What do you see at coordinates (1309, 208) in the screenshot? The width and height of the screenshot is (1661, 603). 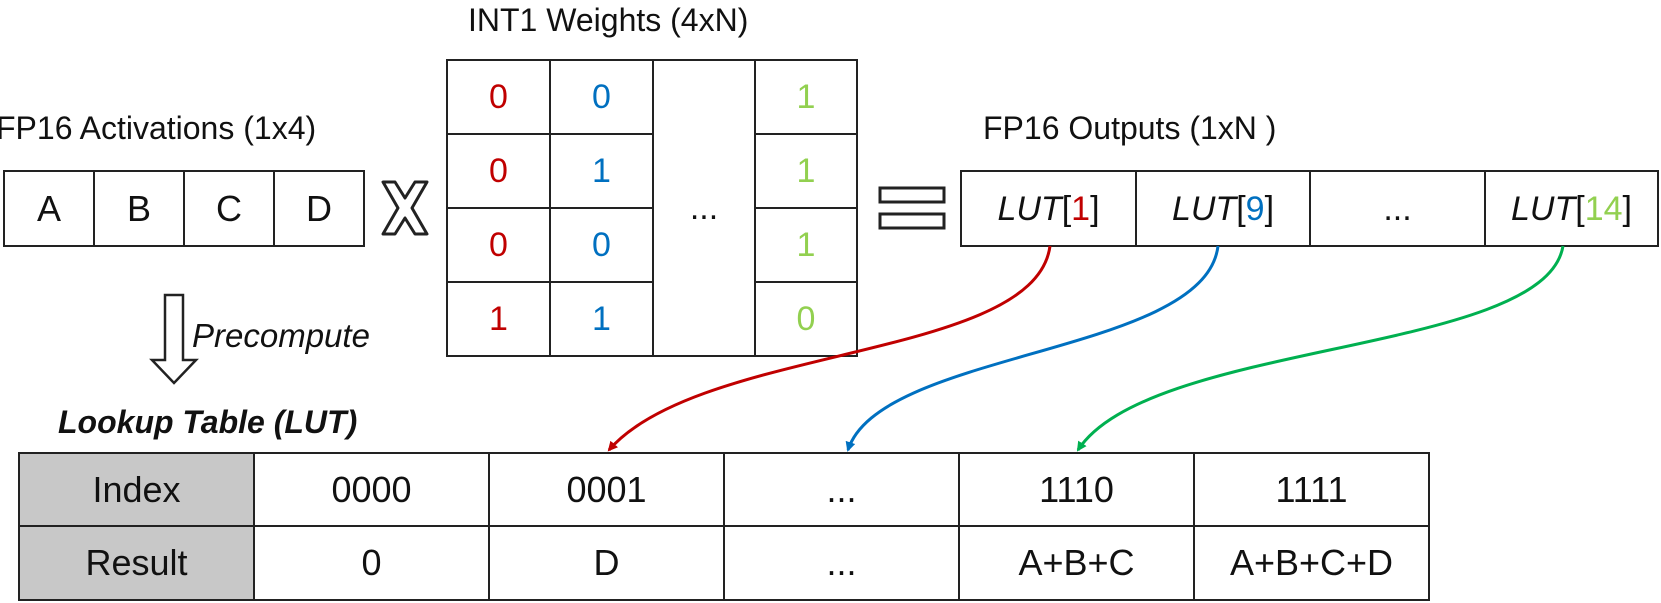 I see `outputs-grid` at bounding box center [1309, 208].